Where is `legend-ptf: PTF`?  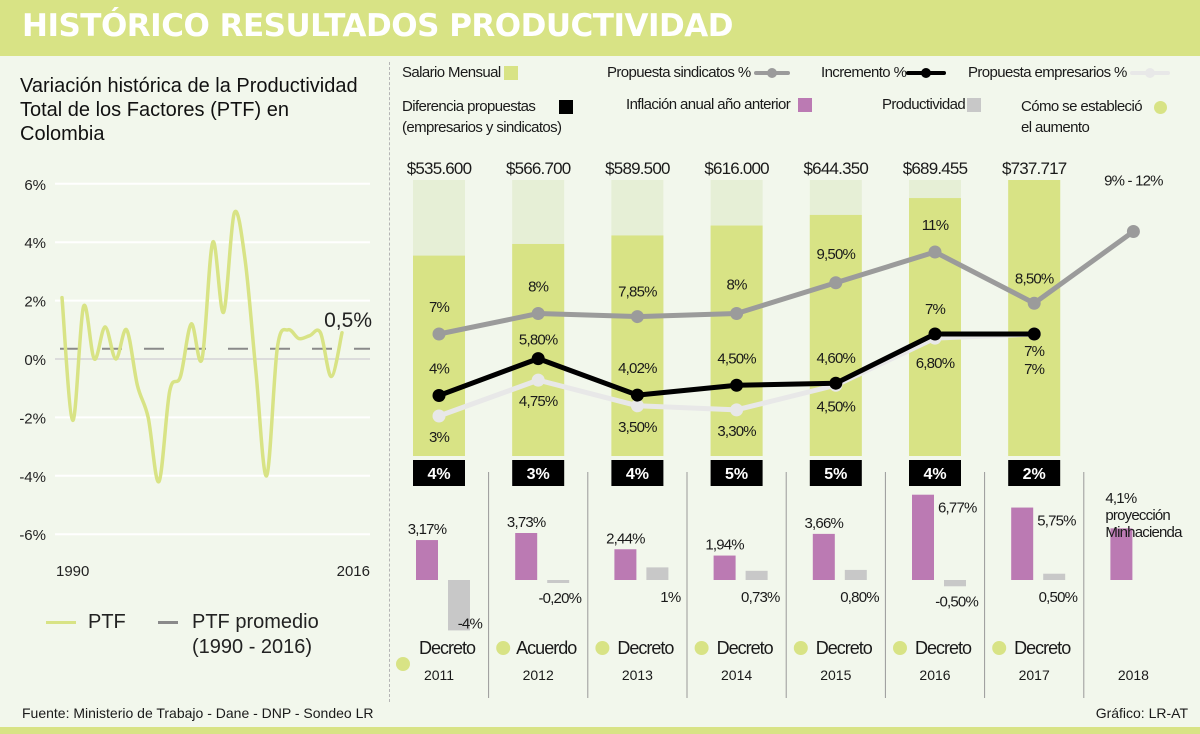
legend-ptf: PTF is located at coordinates (86, 622).